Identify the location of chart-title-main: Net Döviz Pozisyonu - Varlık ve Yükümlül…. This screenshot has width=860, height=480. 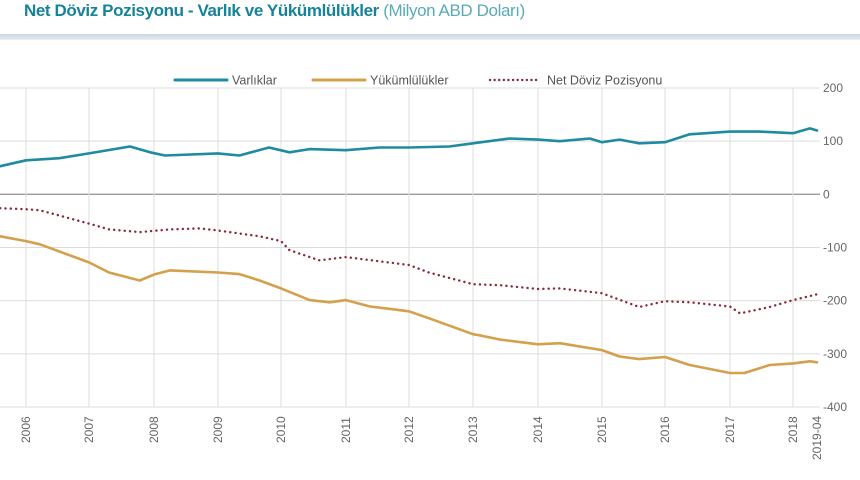
(201, 10).